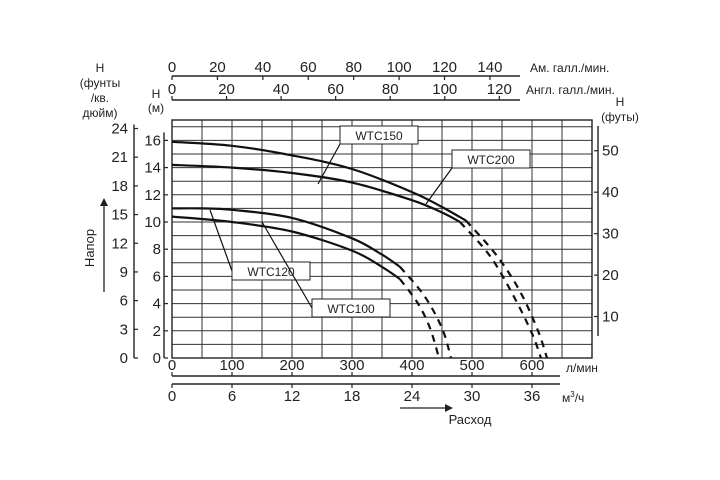 The height and width of the screenshot is (480, 720). I want to click on curve-wtc100-solid, so click(286, 248).